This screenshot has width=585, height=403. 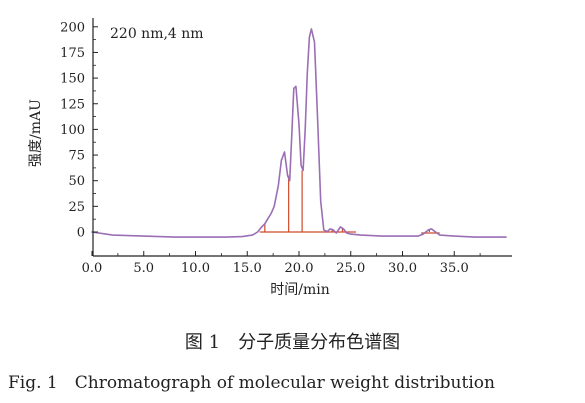 I want to click on x-tick-label: 0.0, so click(x=92, y=268).